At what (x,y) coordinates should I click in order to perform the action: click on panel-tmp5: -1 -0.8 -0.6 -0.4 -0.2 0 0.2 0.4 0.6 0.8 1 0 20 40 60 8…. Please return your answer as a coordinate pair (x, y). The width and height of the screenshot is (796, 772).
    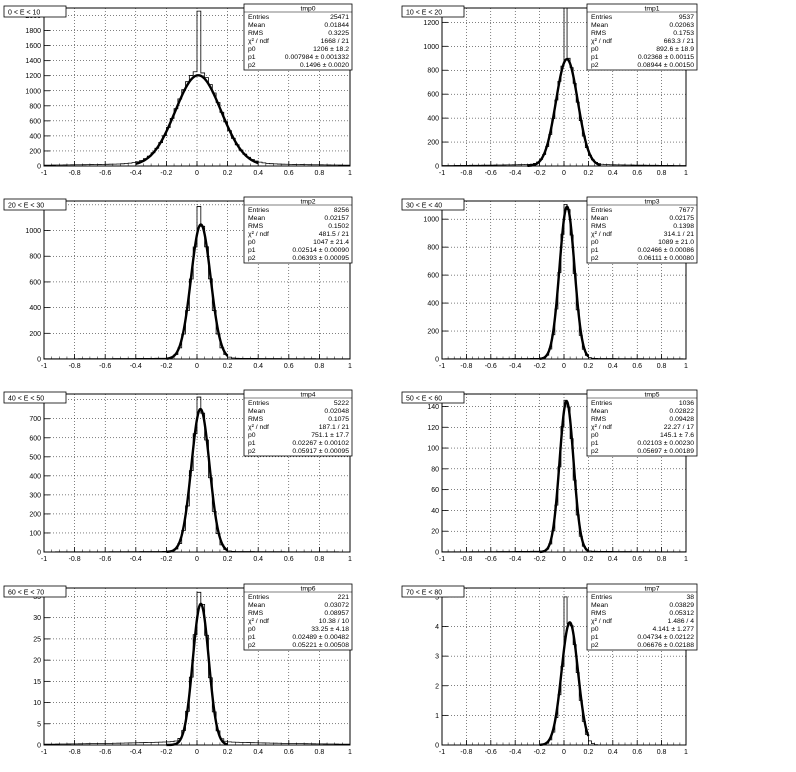
    Looking at the image, I should click on (549, 476).